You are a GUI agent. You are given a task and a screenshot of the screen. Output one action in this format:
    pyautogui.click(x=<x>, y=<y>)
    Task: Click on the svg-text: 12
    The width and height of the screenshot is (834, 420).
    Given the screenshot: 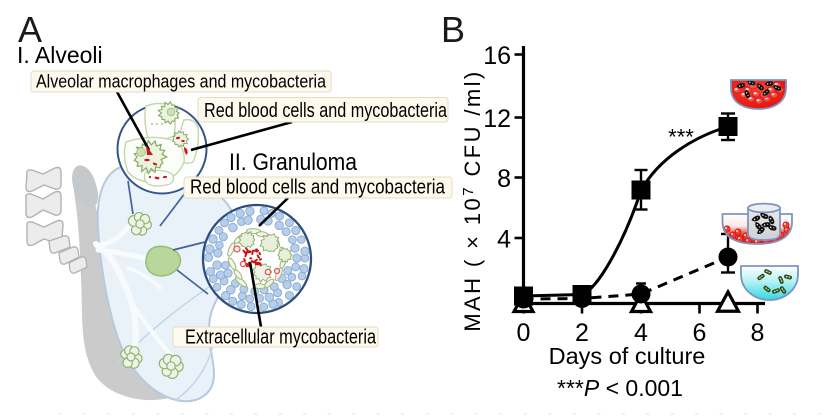 What is the action you would take?
    pyautogui.click(x=497, y=119)
    